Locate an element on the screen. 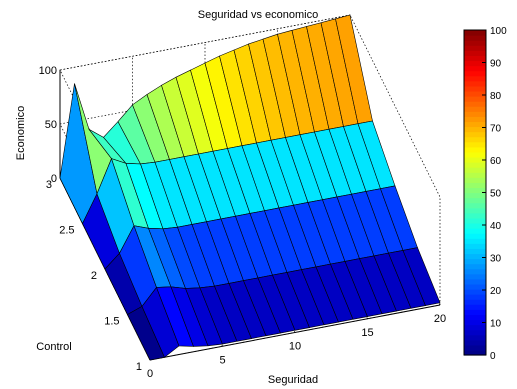  colorbar-tick-label: 70 is located at coordinates (496, 129).